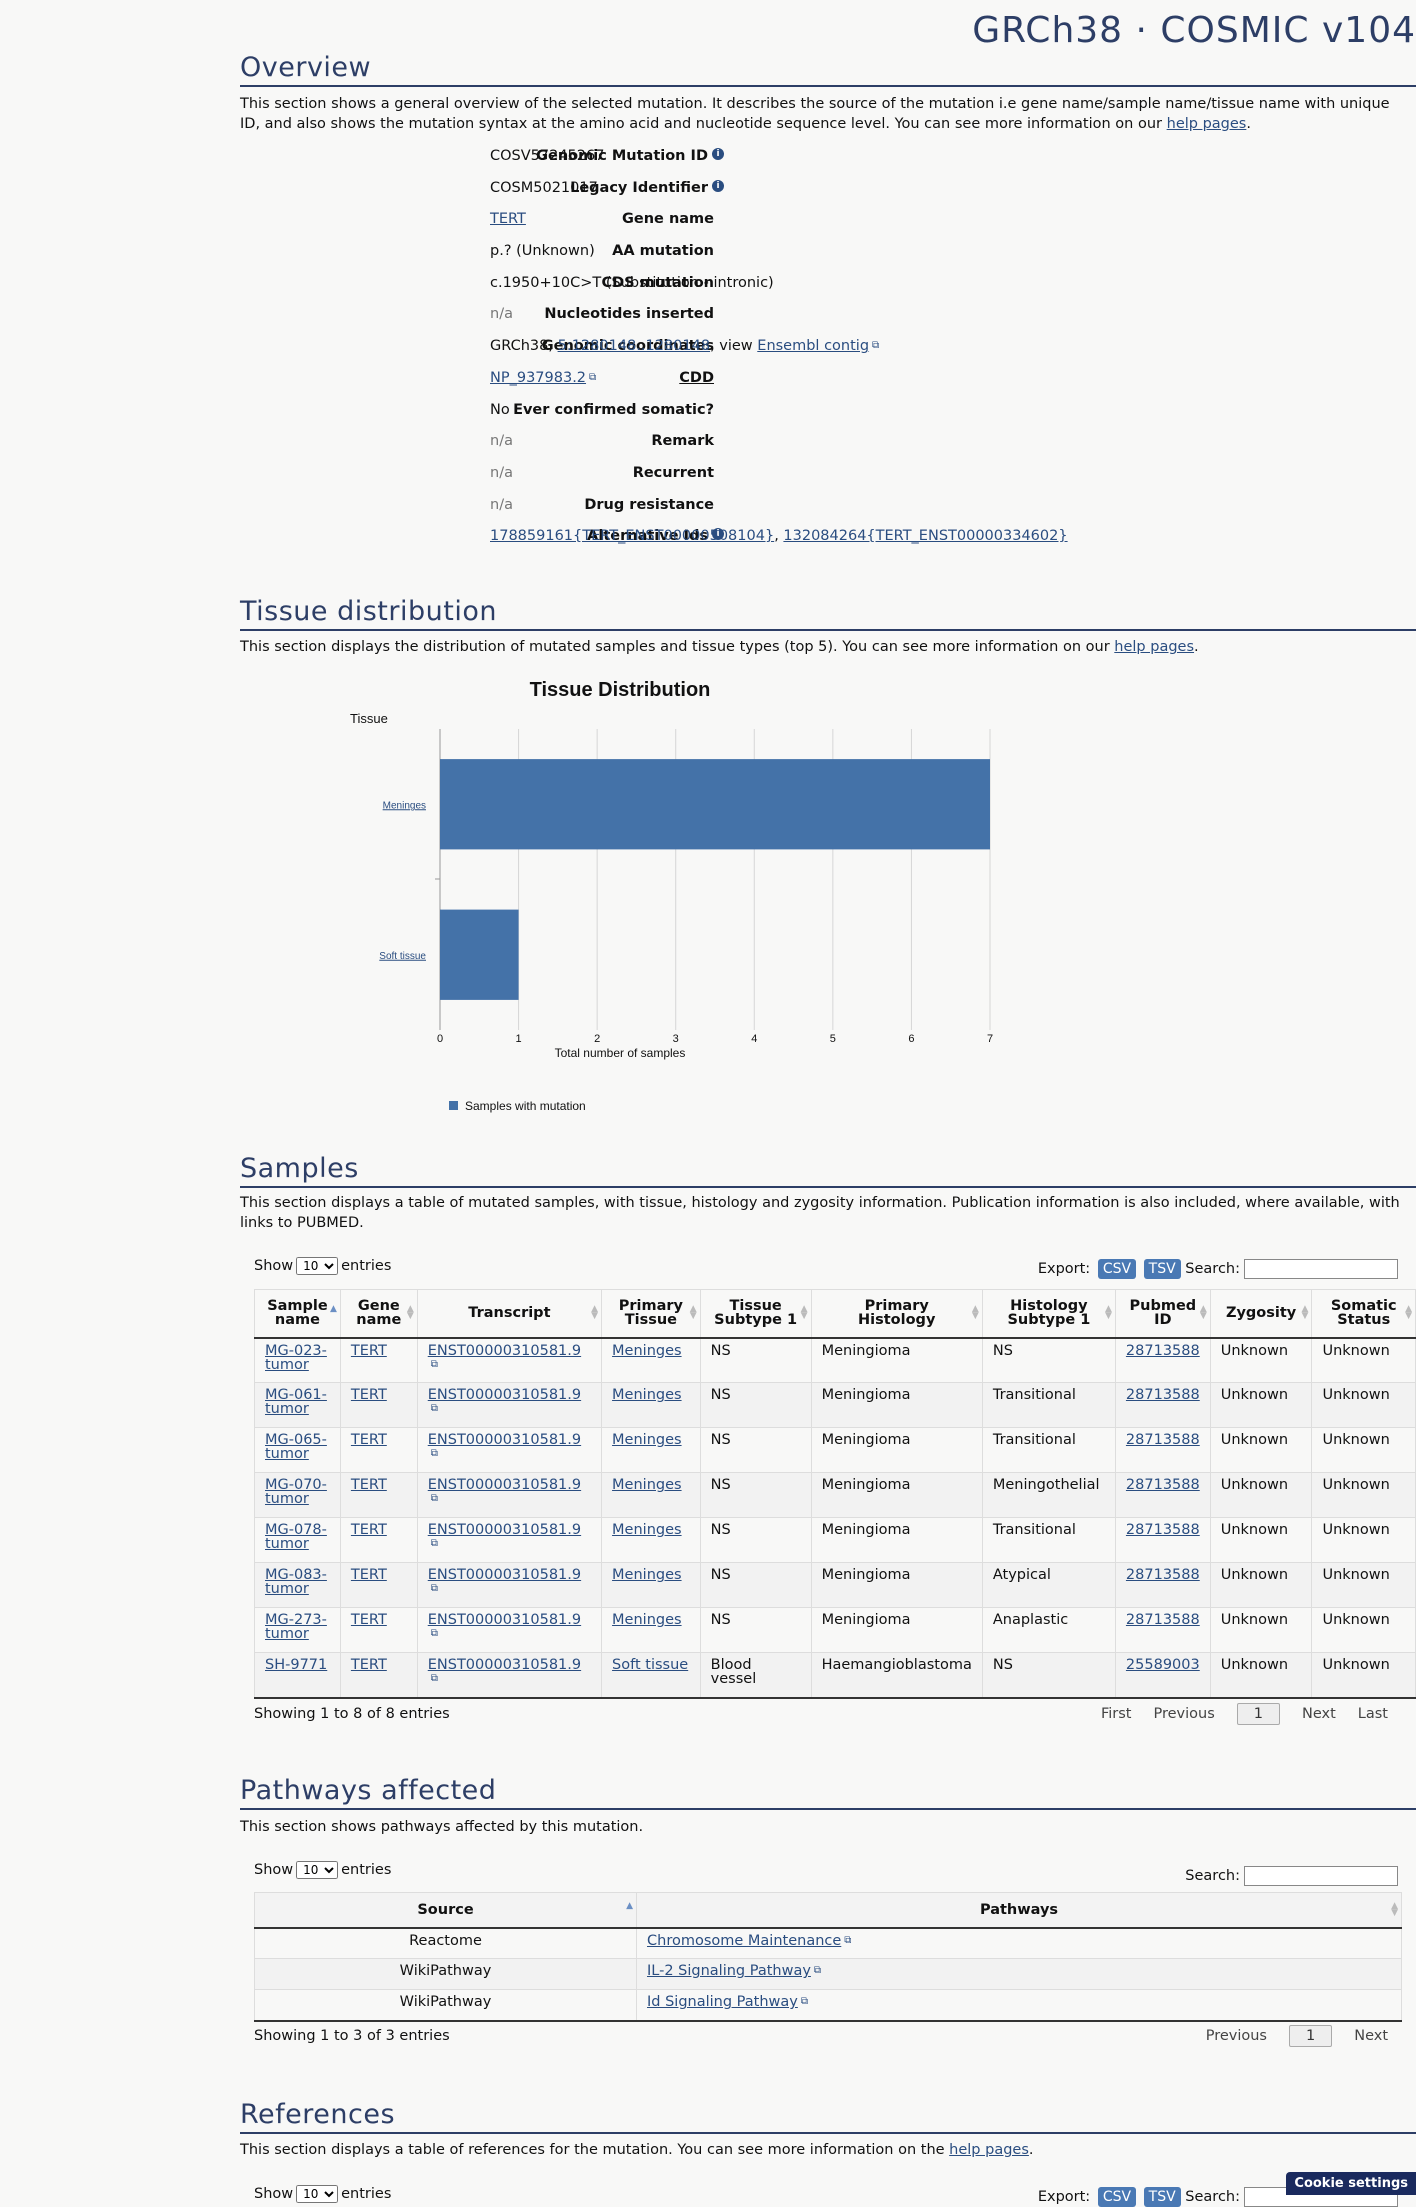 The image size is (1416, 2207). Describe the element at coordinates (296, 1665) in the screenshot. I see `sample-name-link: SH-9771` at that location.